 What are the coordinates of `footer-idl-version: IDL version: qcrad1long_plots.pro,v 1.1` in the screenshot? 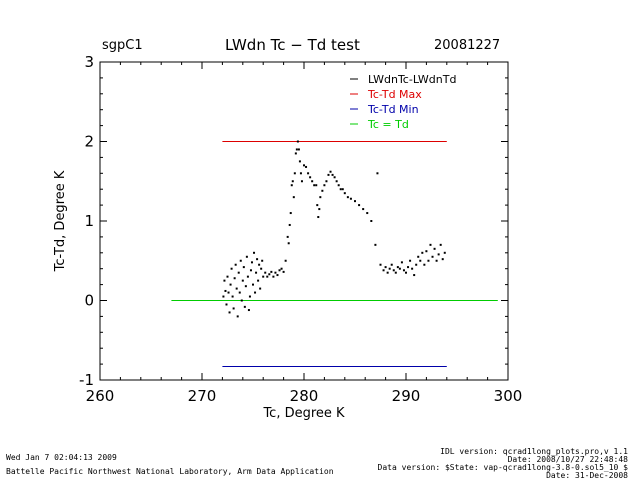 It's located at (534, 451).